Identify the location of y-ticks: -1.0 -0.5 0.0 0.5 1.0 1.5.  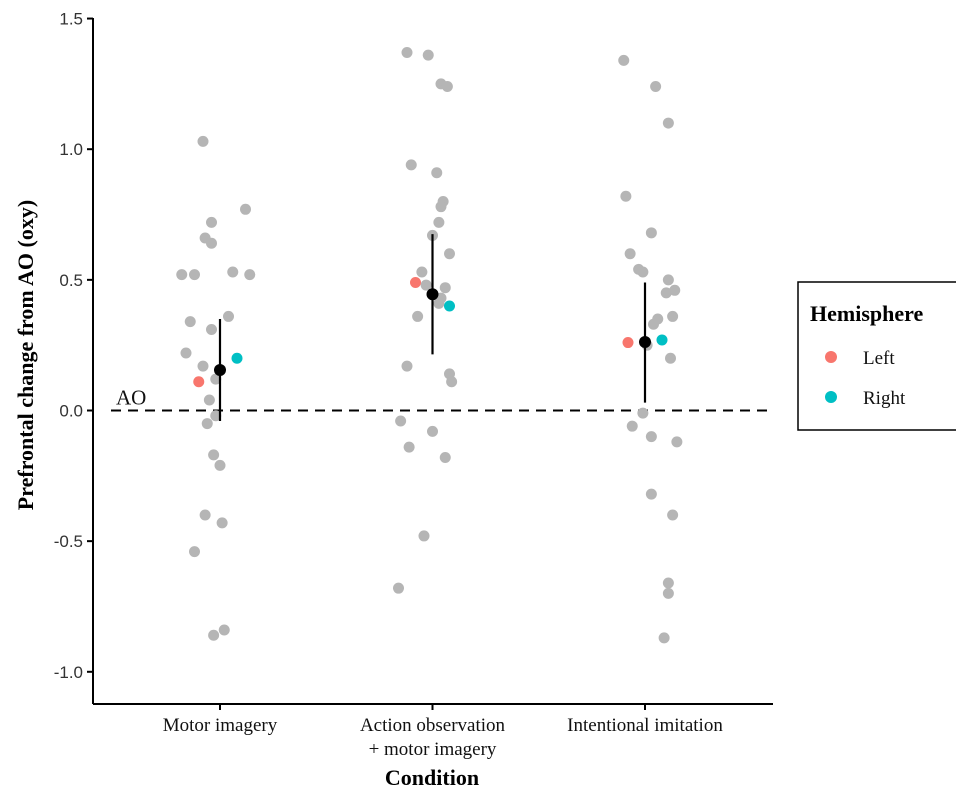
(73, 346).